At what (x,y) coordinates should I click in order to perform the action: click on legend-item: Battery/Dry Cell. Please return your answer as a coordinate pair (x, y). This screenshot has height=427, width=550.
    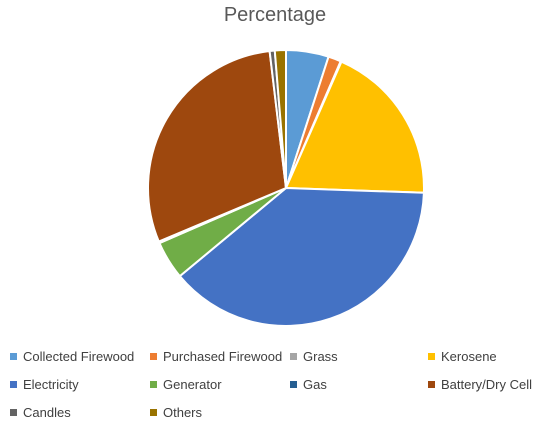
    Looking at the image, I should click on (480, 384).